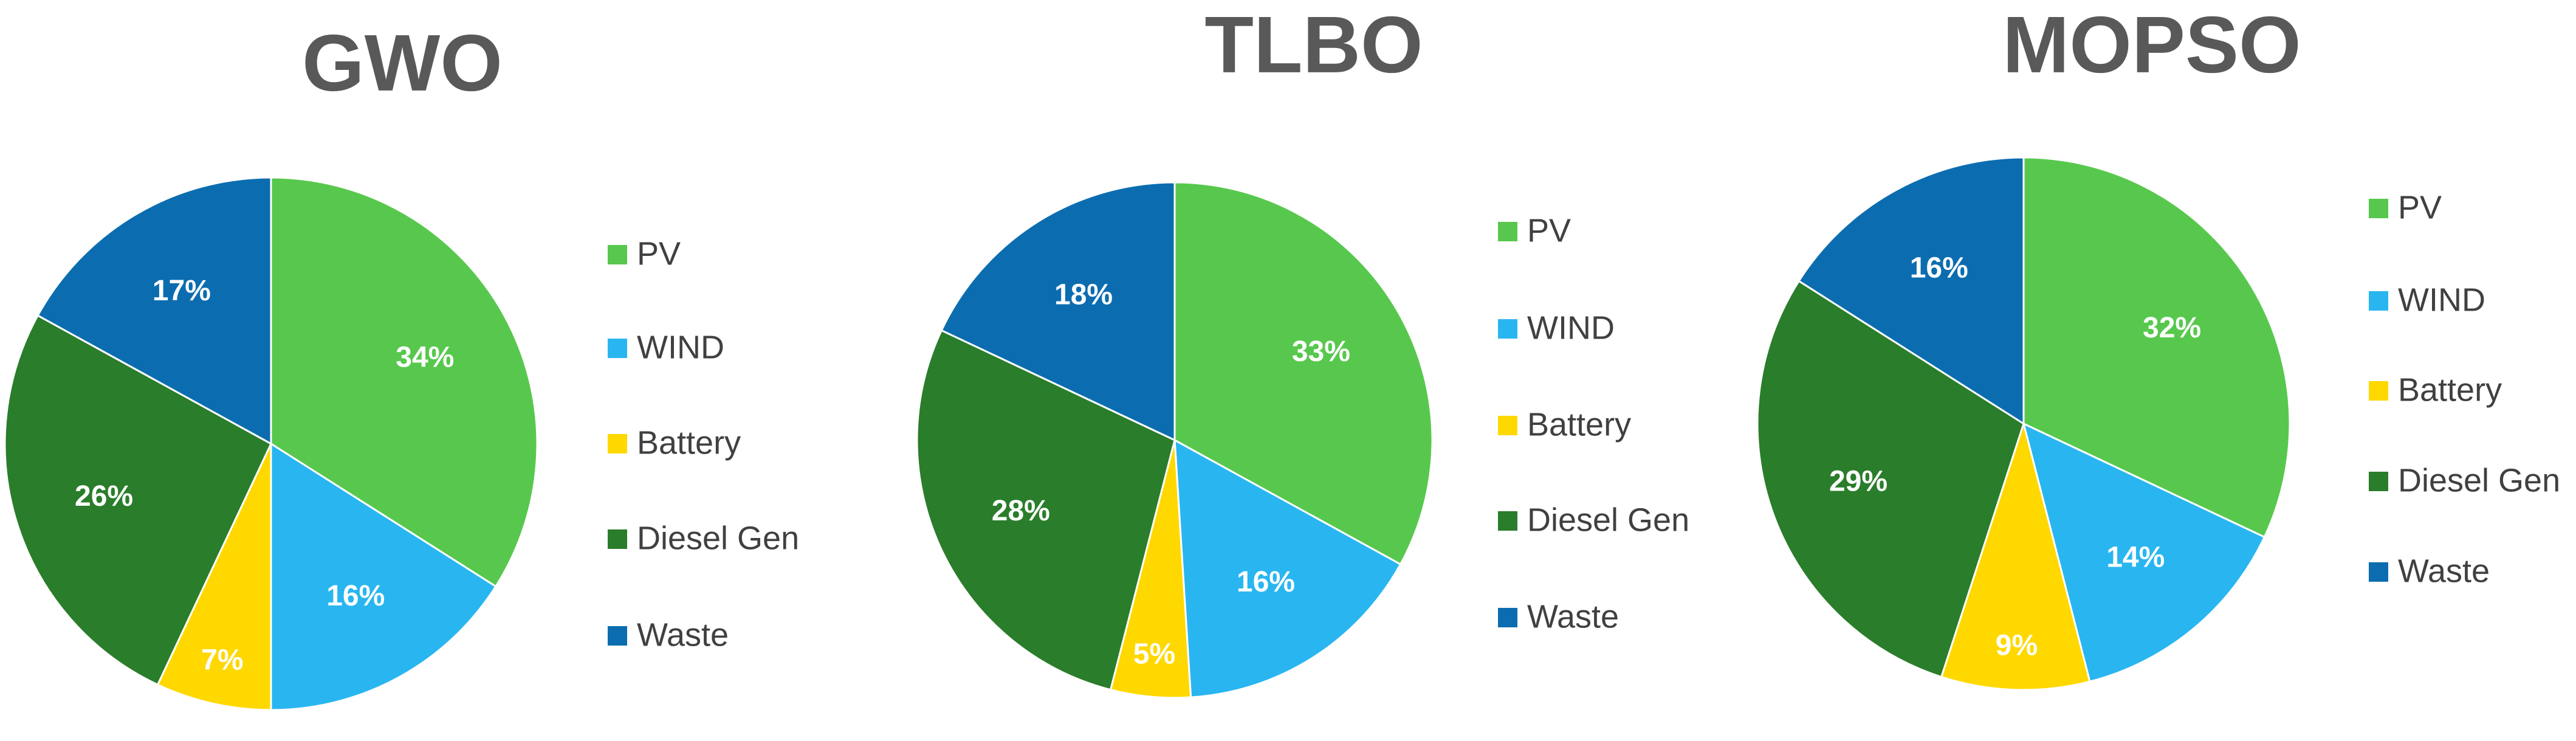  I want to click on data-label: 28%, so click(1021, 511).